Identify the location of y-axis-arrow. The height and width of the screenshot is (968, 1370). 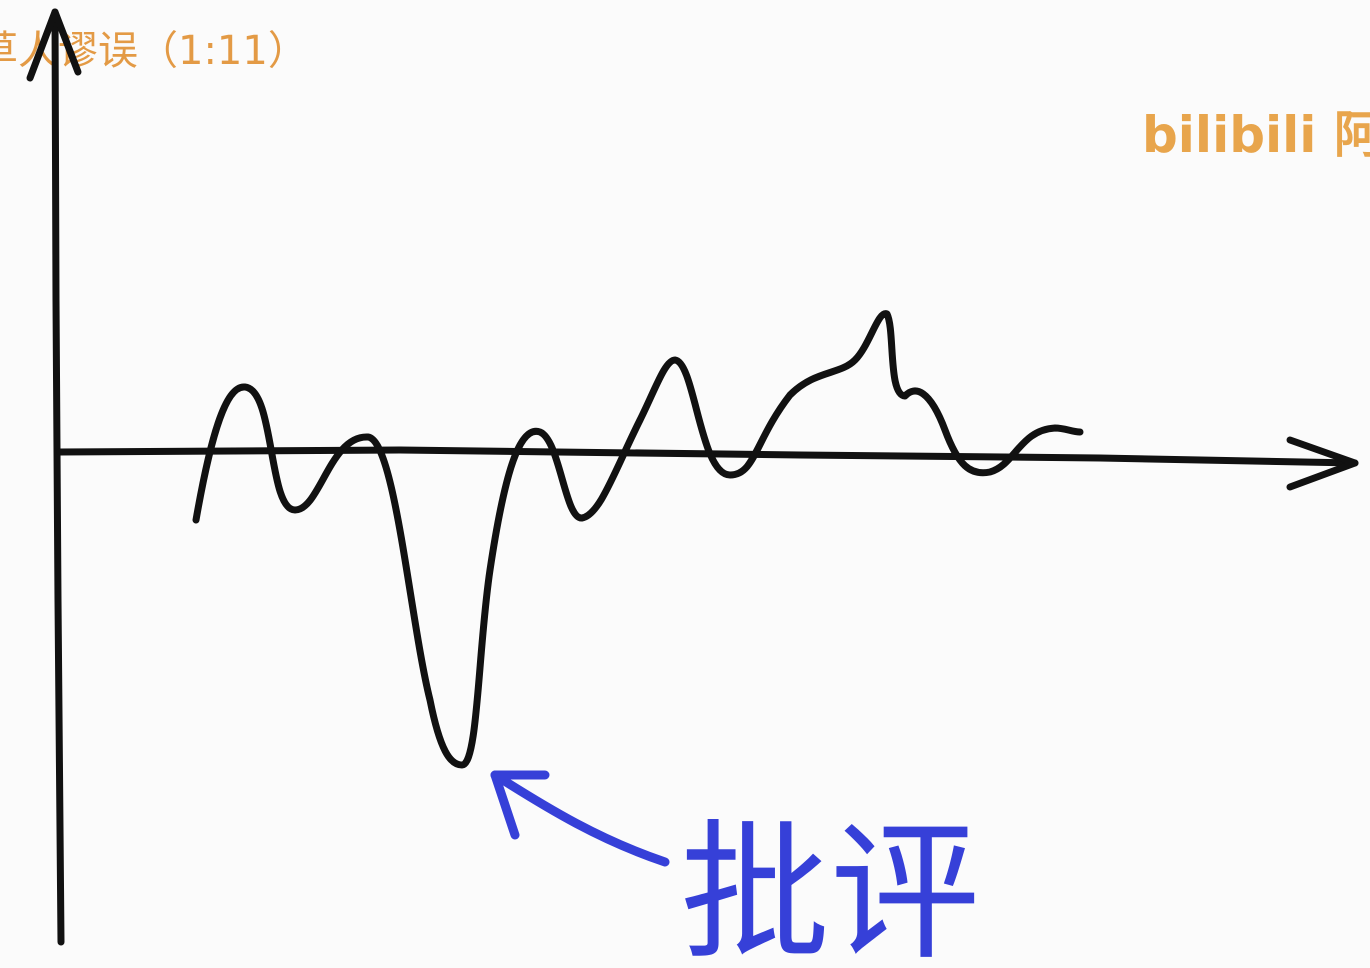
(54, 45).